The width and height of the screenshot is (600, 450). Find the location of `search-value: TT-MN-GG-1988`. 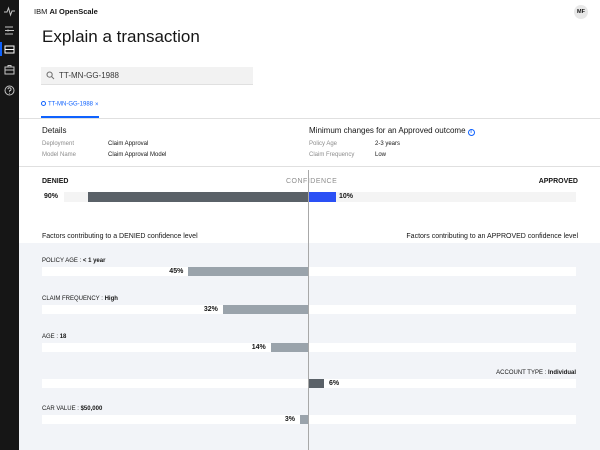

search-value: TT-MN-GG-1988 is located at coordinates (89, 75).